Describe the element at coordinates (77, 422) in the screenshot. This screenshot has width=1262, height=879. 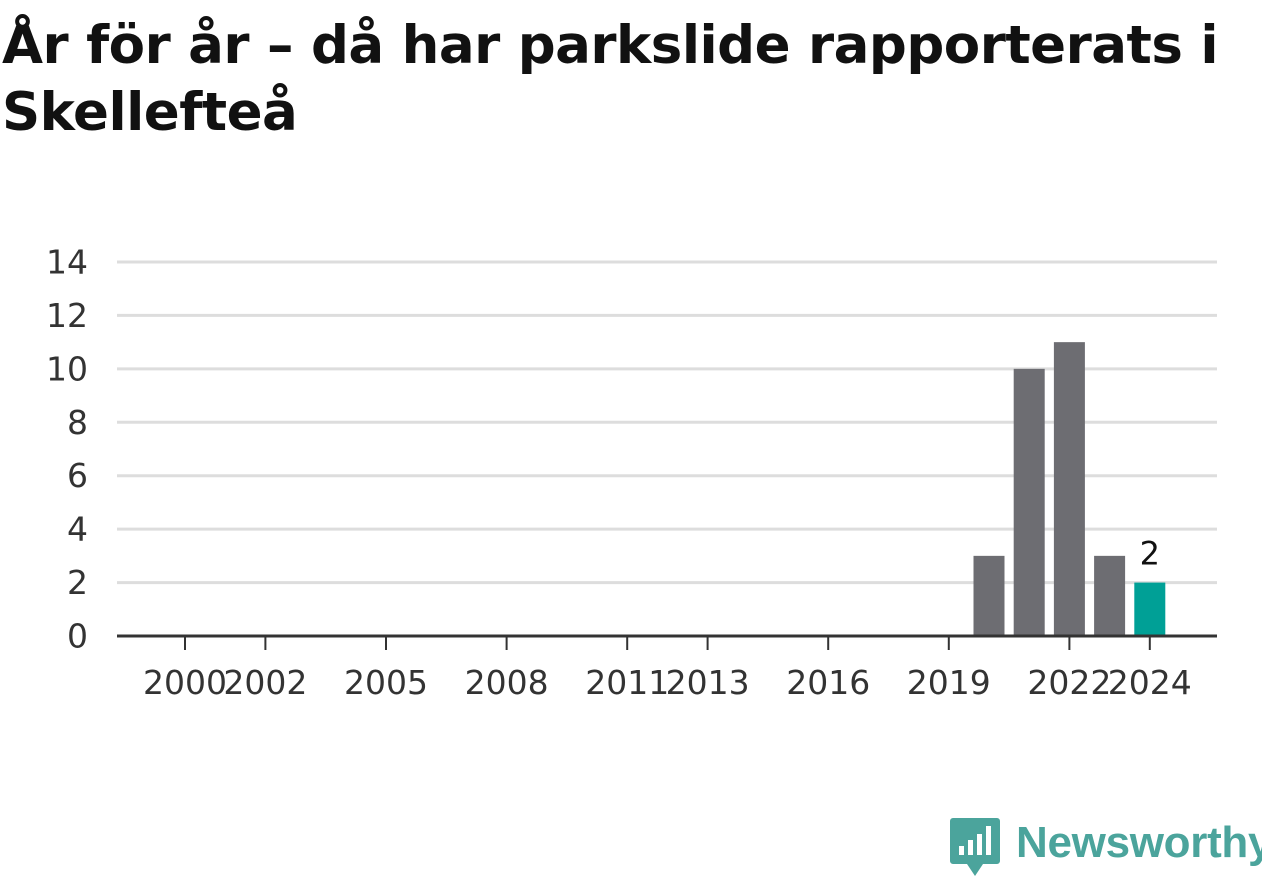
I see `y-tick-label: 8` at that location.